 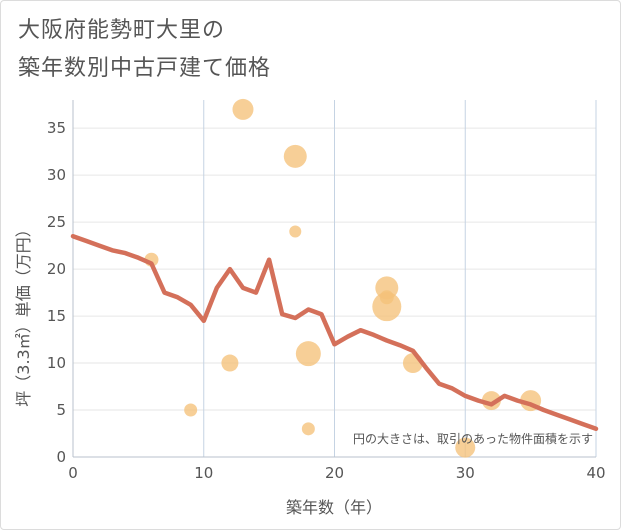 What do you see at coordinates (595, 473) in the screenshot?
I see `x-tick-label: 40` at bounding box center [595, 473].